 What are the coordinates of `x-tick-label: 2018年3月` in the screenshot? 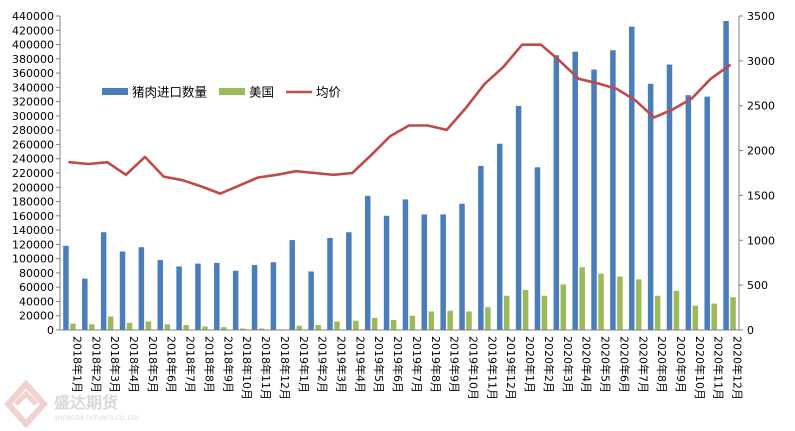 It's located at (115, 364).